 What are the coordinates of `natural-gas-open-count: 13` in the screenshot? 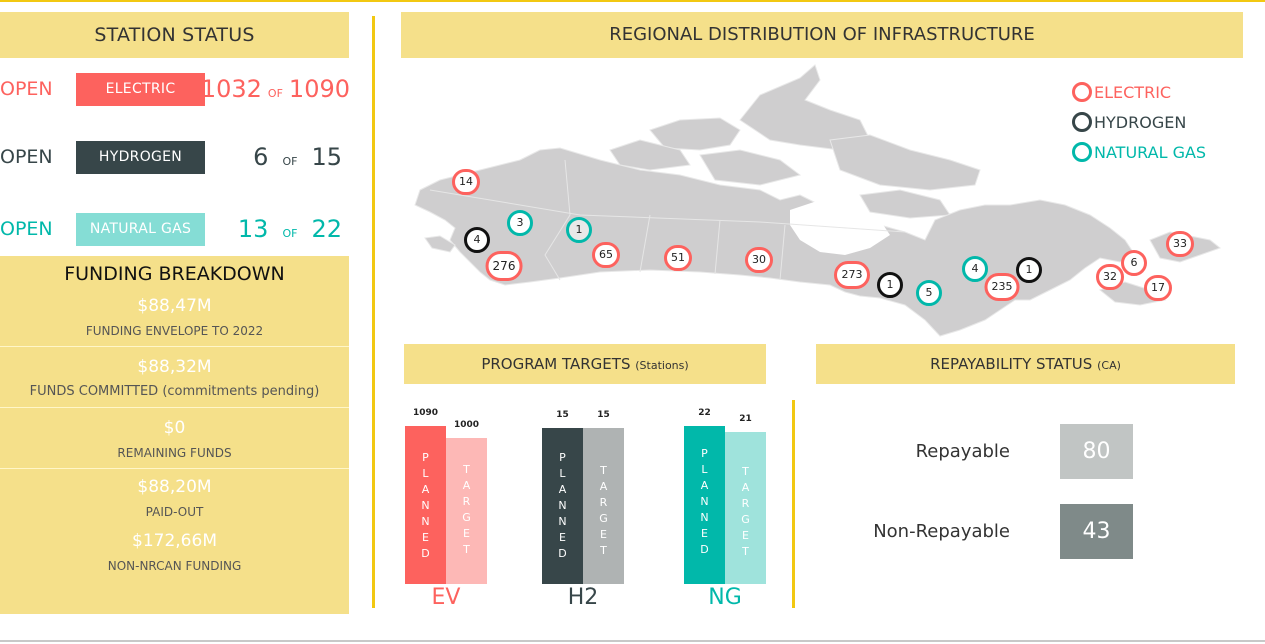 It's located at (253, 229).